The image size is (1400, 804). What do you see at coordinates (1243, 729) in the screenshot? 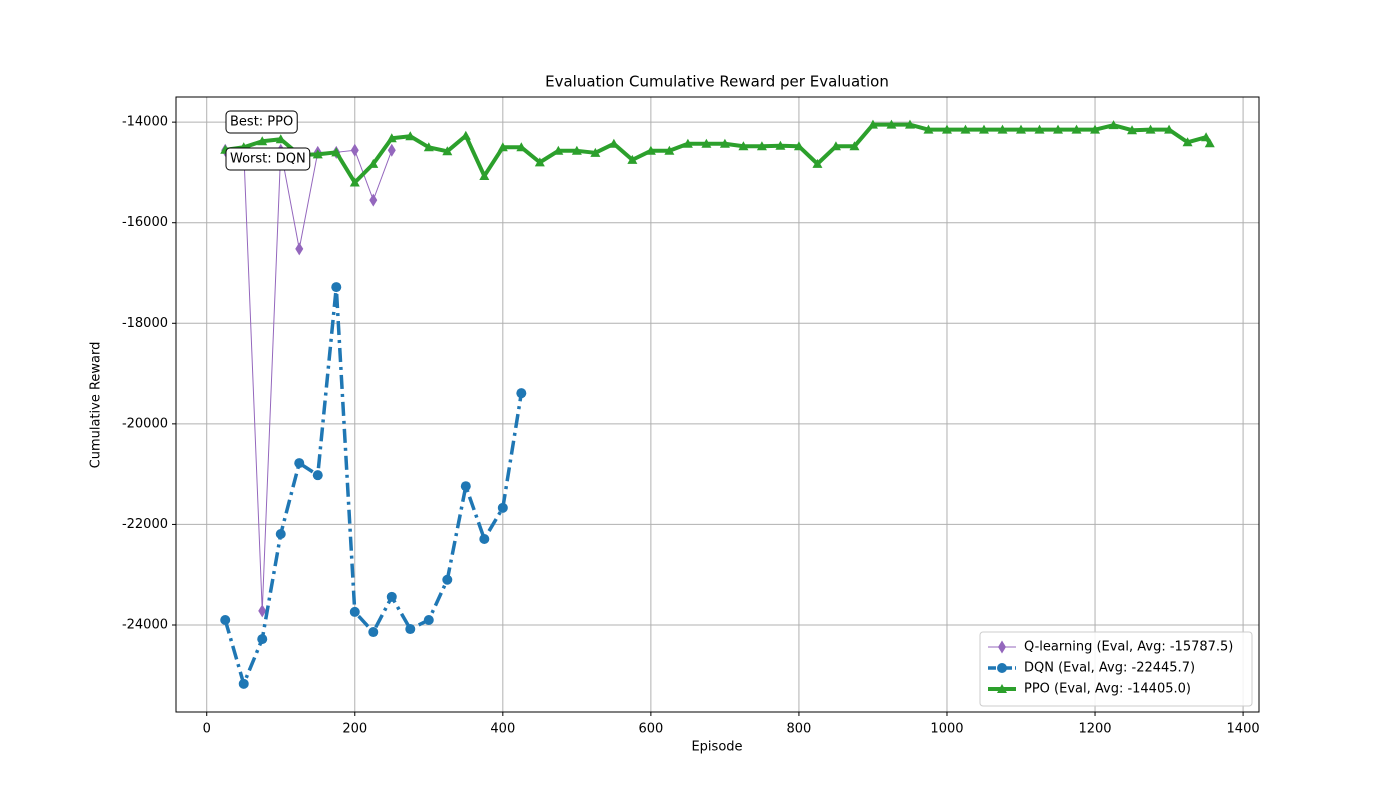
I see `x-tick-label: 1400` at bounding box center [1243, 729].